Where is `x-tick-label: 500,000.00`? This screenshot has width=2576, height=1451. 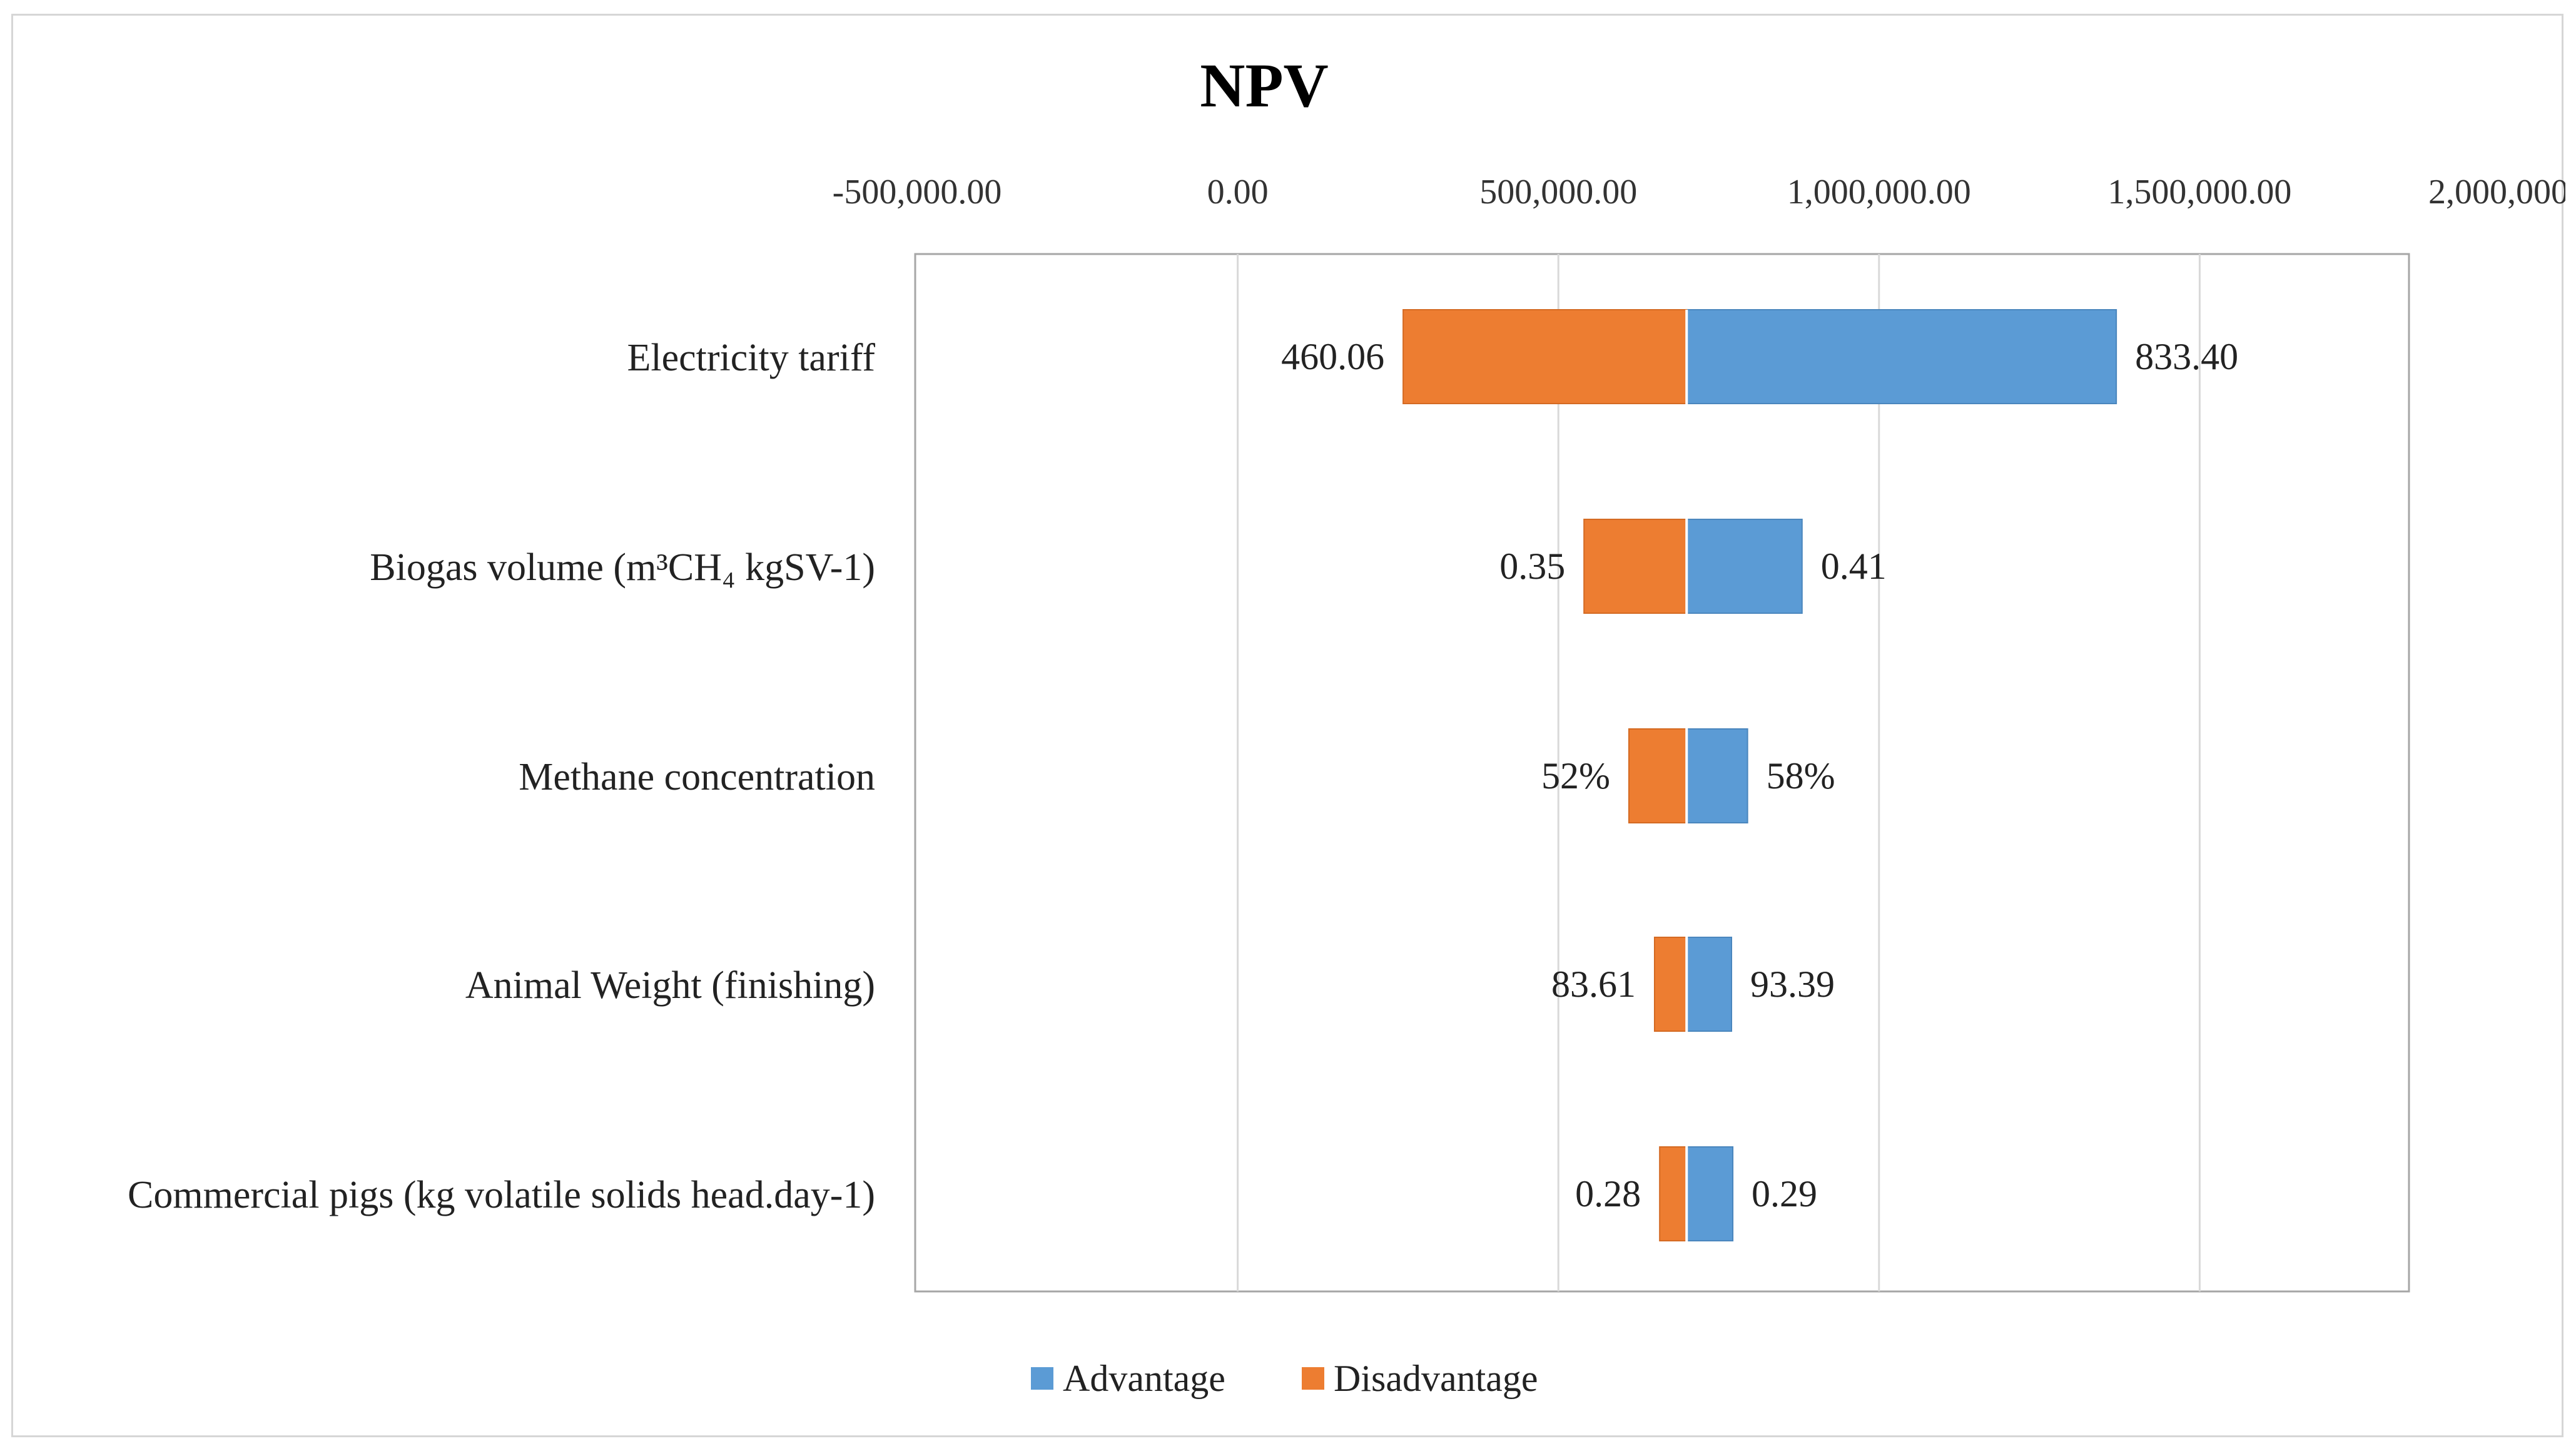 x-tick-label: 500,000.00 is located at coordinates (1558, 192).